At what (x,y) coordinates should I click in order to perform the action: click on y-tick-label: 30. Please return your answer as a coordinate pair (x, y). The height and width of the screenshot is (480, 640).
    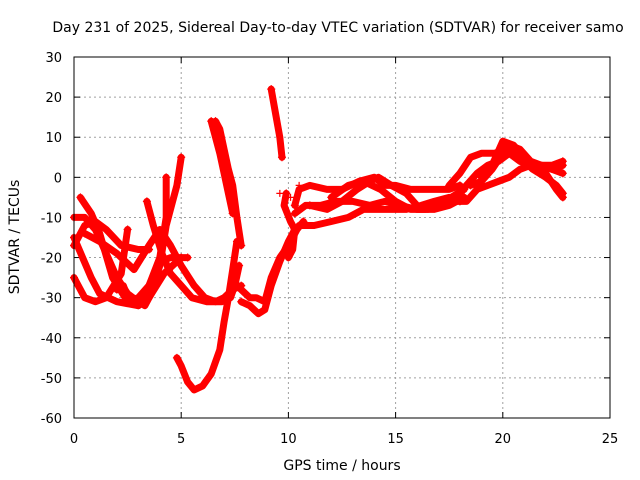
    Looking at the image, I should click on (53, 58).